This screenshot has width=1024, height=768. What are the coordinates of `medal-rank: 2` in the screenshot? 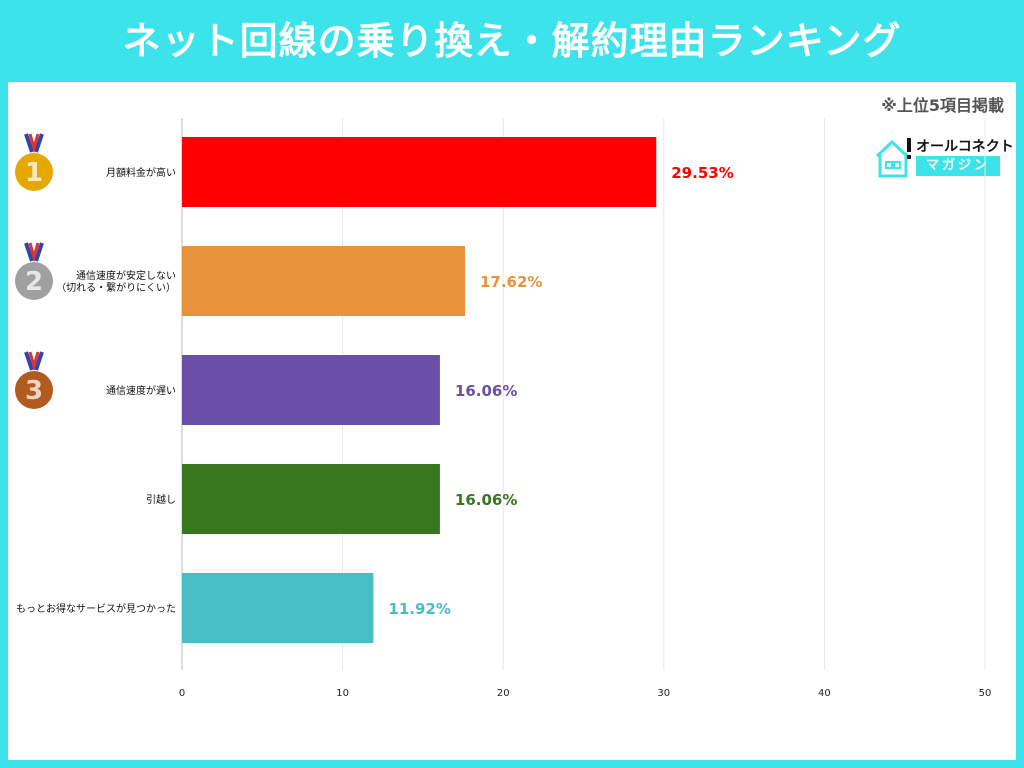 It's located at (34, 282).